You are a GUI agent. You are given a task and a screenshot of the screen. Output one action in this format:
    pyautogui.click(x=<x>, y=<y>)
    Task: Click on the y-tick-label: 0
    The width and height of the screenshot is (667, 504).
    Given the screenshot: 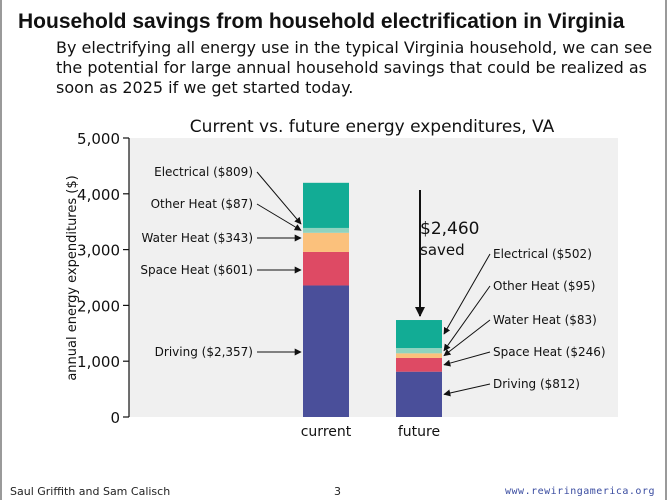 What is the action you would take?
    pyautogui.click(x=115, y=418)
    